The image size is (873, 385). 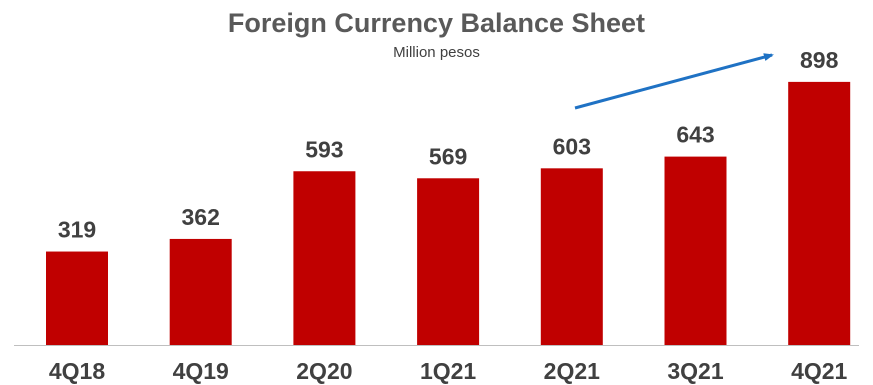 I want to click on bar-4Q21, so click(x=819, y=213).